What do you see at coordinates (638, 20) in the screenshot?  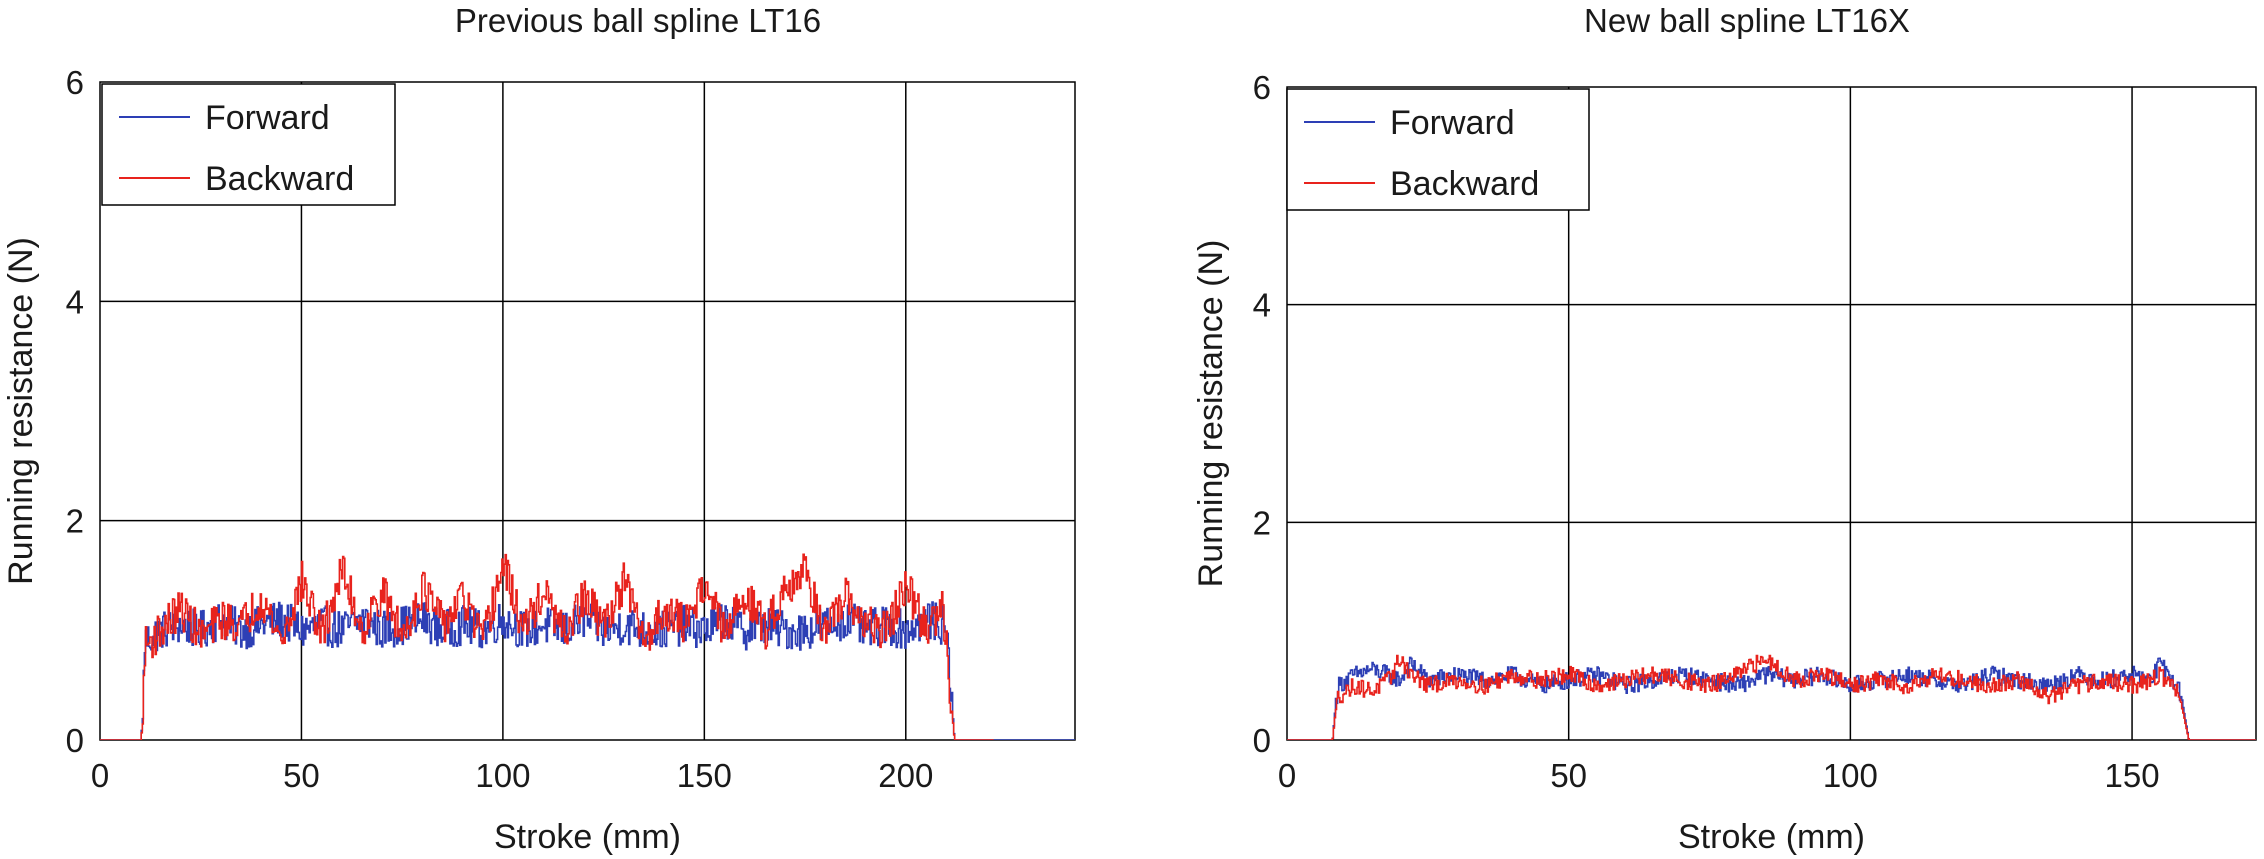 I see `chart-title: Previous ball spline LT16` at bounding box center [638, 20].